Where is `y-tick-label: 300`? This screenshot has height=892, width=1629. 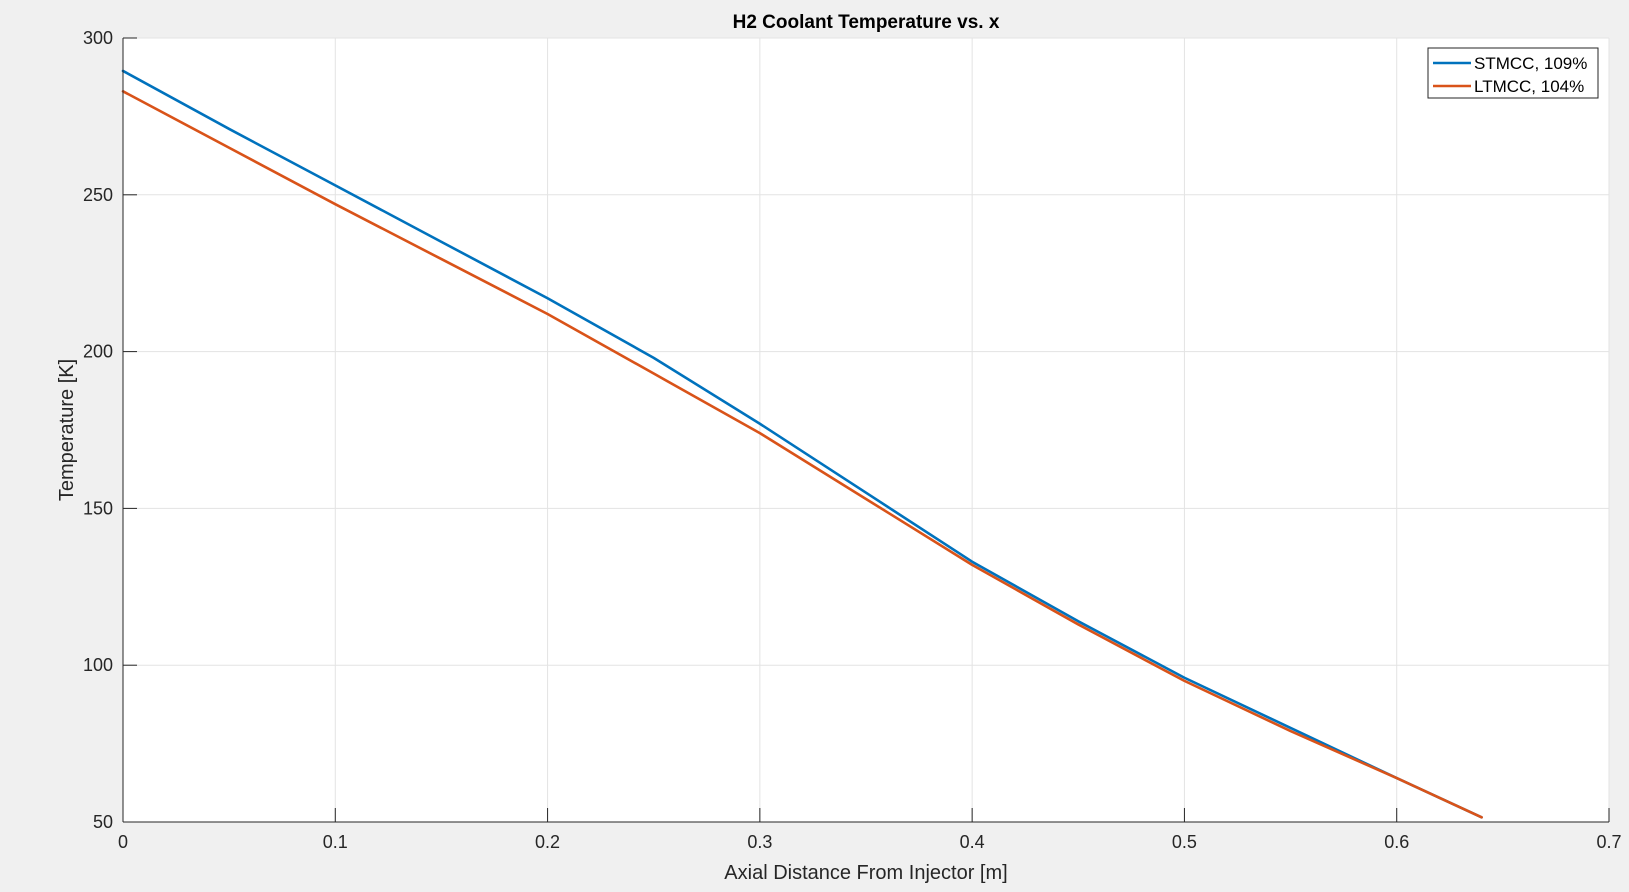
y-tick-label: 300 is located at coordinates (98, 38).